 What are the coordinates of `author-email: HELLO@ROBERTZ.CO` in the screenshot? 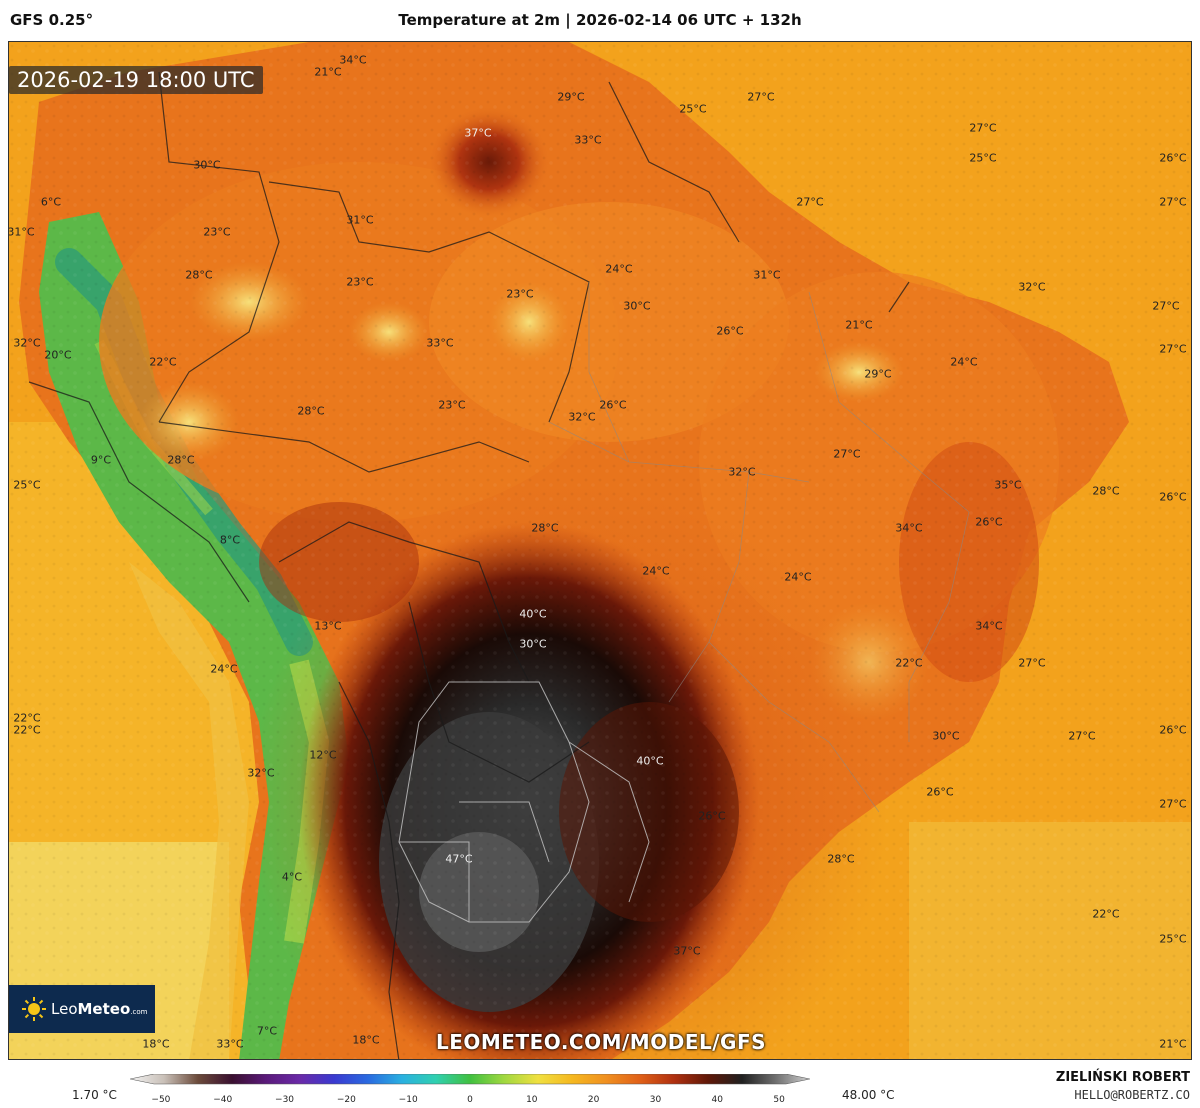 It's located at (1132, 1095).